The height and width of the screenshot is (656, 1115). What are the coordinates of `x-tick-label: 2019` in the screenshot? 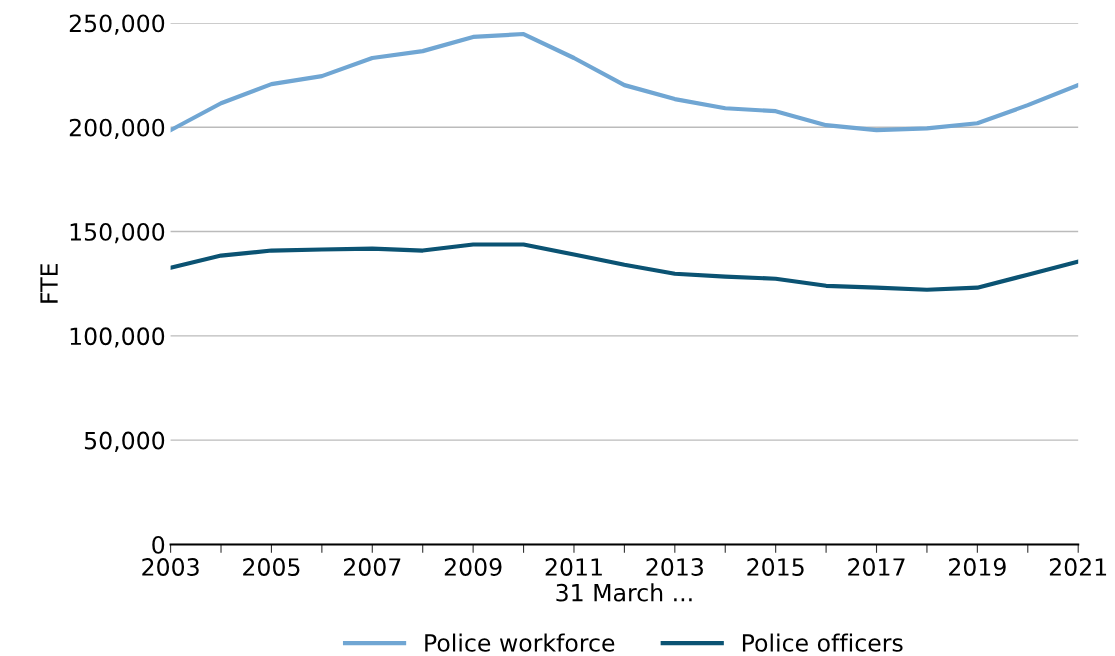 It's located at (977, 567).